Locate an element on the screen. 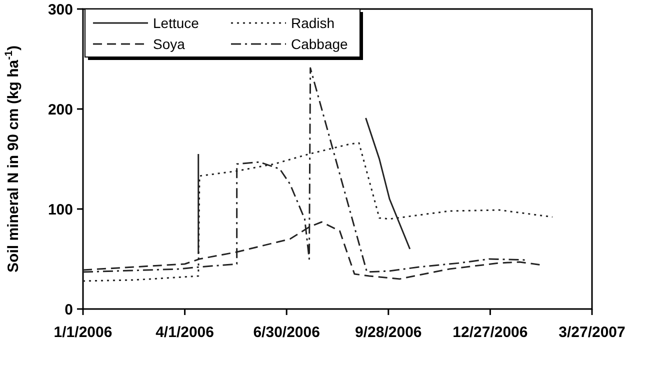  legend-label: Lettuce is located at coordinates (176, 22).